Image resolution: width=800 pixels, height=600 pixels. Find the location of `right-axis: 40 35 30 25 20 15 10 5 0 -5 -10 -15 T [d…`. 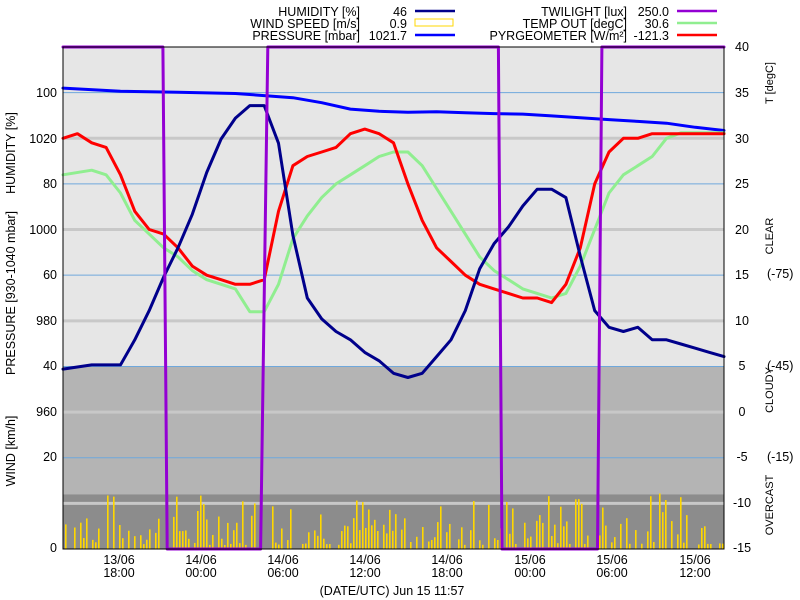

right-axis: 40 35 30 25 20 15 10 5 0 -5 -10 -15 T [d… is located at coordinates (763, 297).